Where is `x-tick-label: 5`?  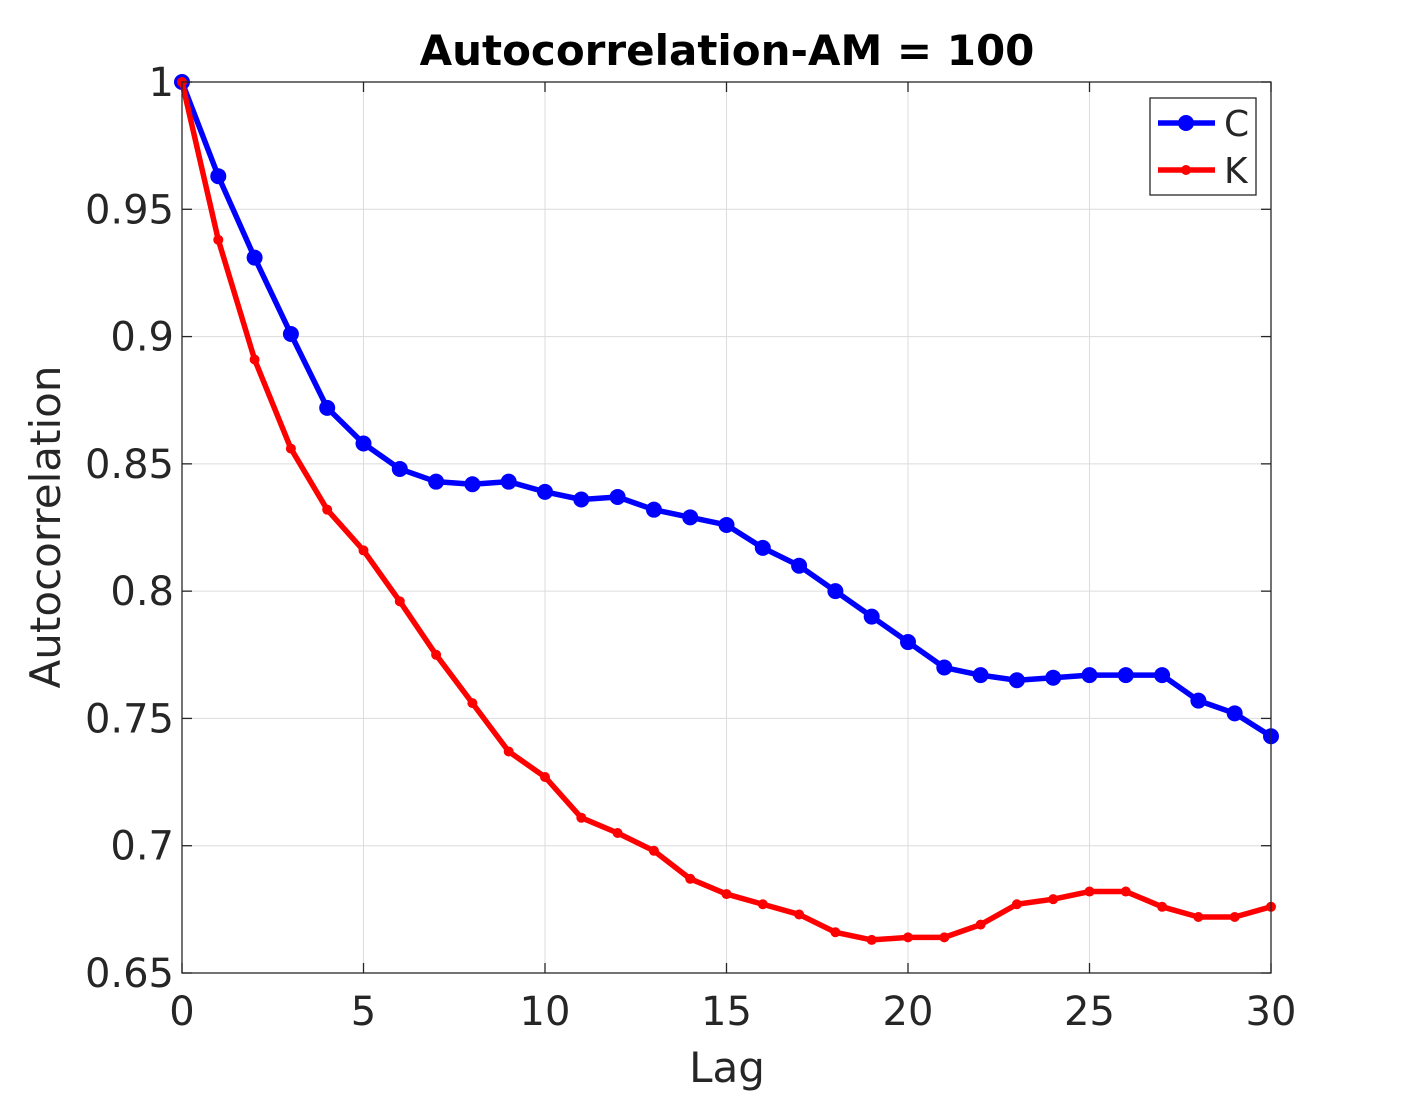
x-tick-label: 5 is located at coordinates (363, 1012).